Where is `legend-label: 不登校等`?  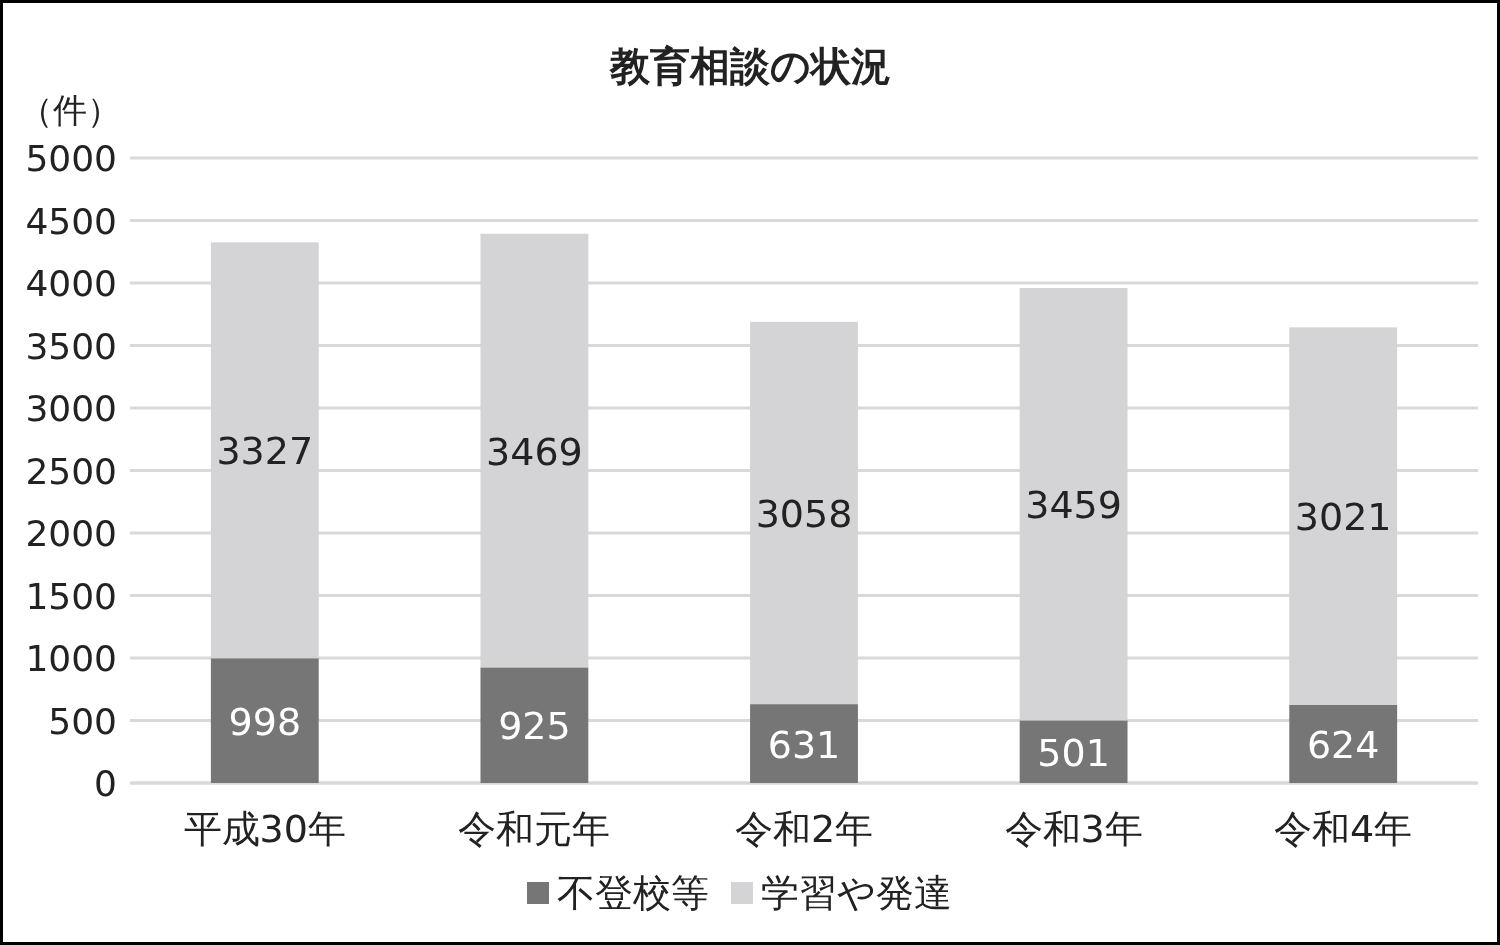
legend-label: 不登校等 is located at coordinates (633, 893).